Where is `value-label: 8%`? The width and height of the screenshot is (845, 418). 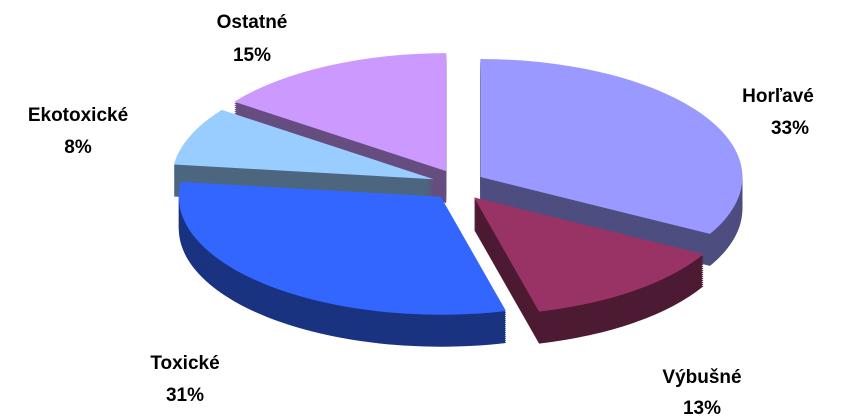
value-label: 8% is located at coordinates (78, 147).